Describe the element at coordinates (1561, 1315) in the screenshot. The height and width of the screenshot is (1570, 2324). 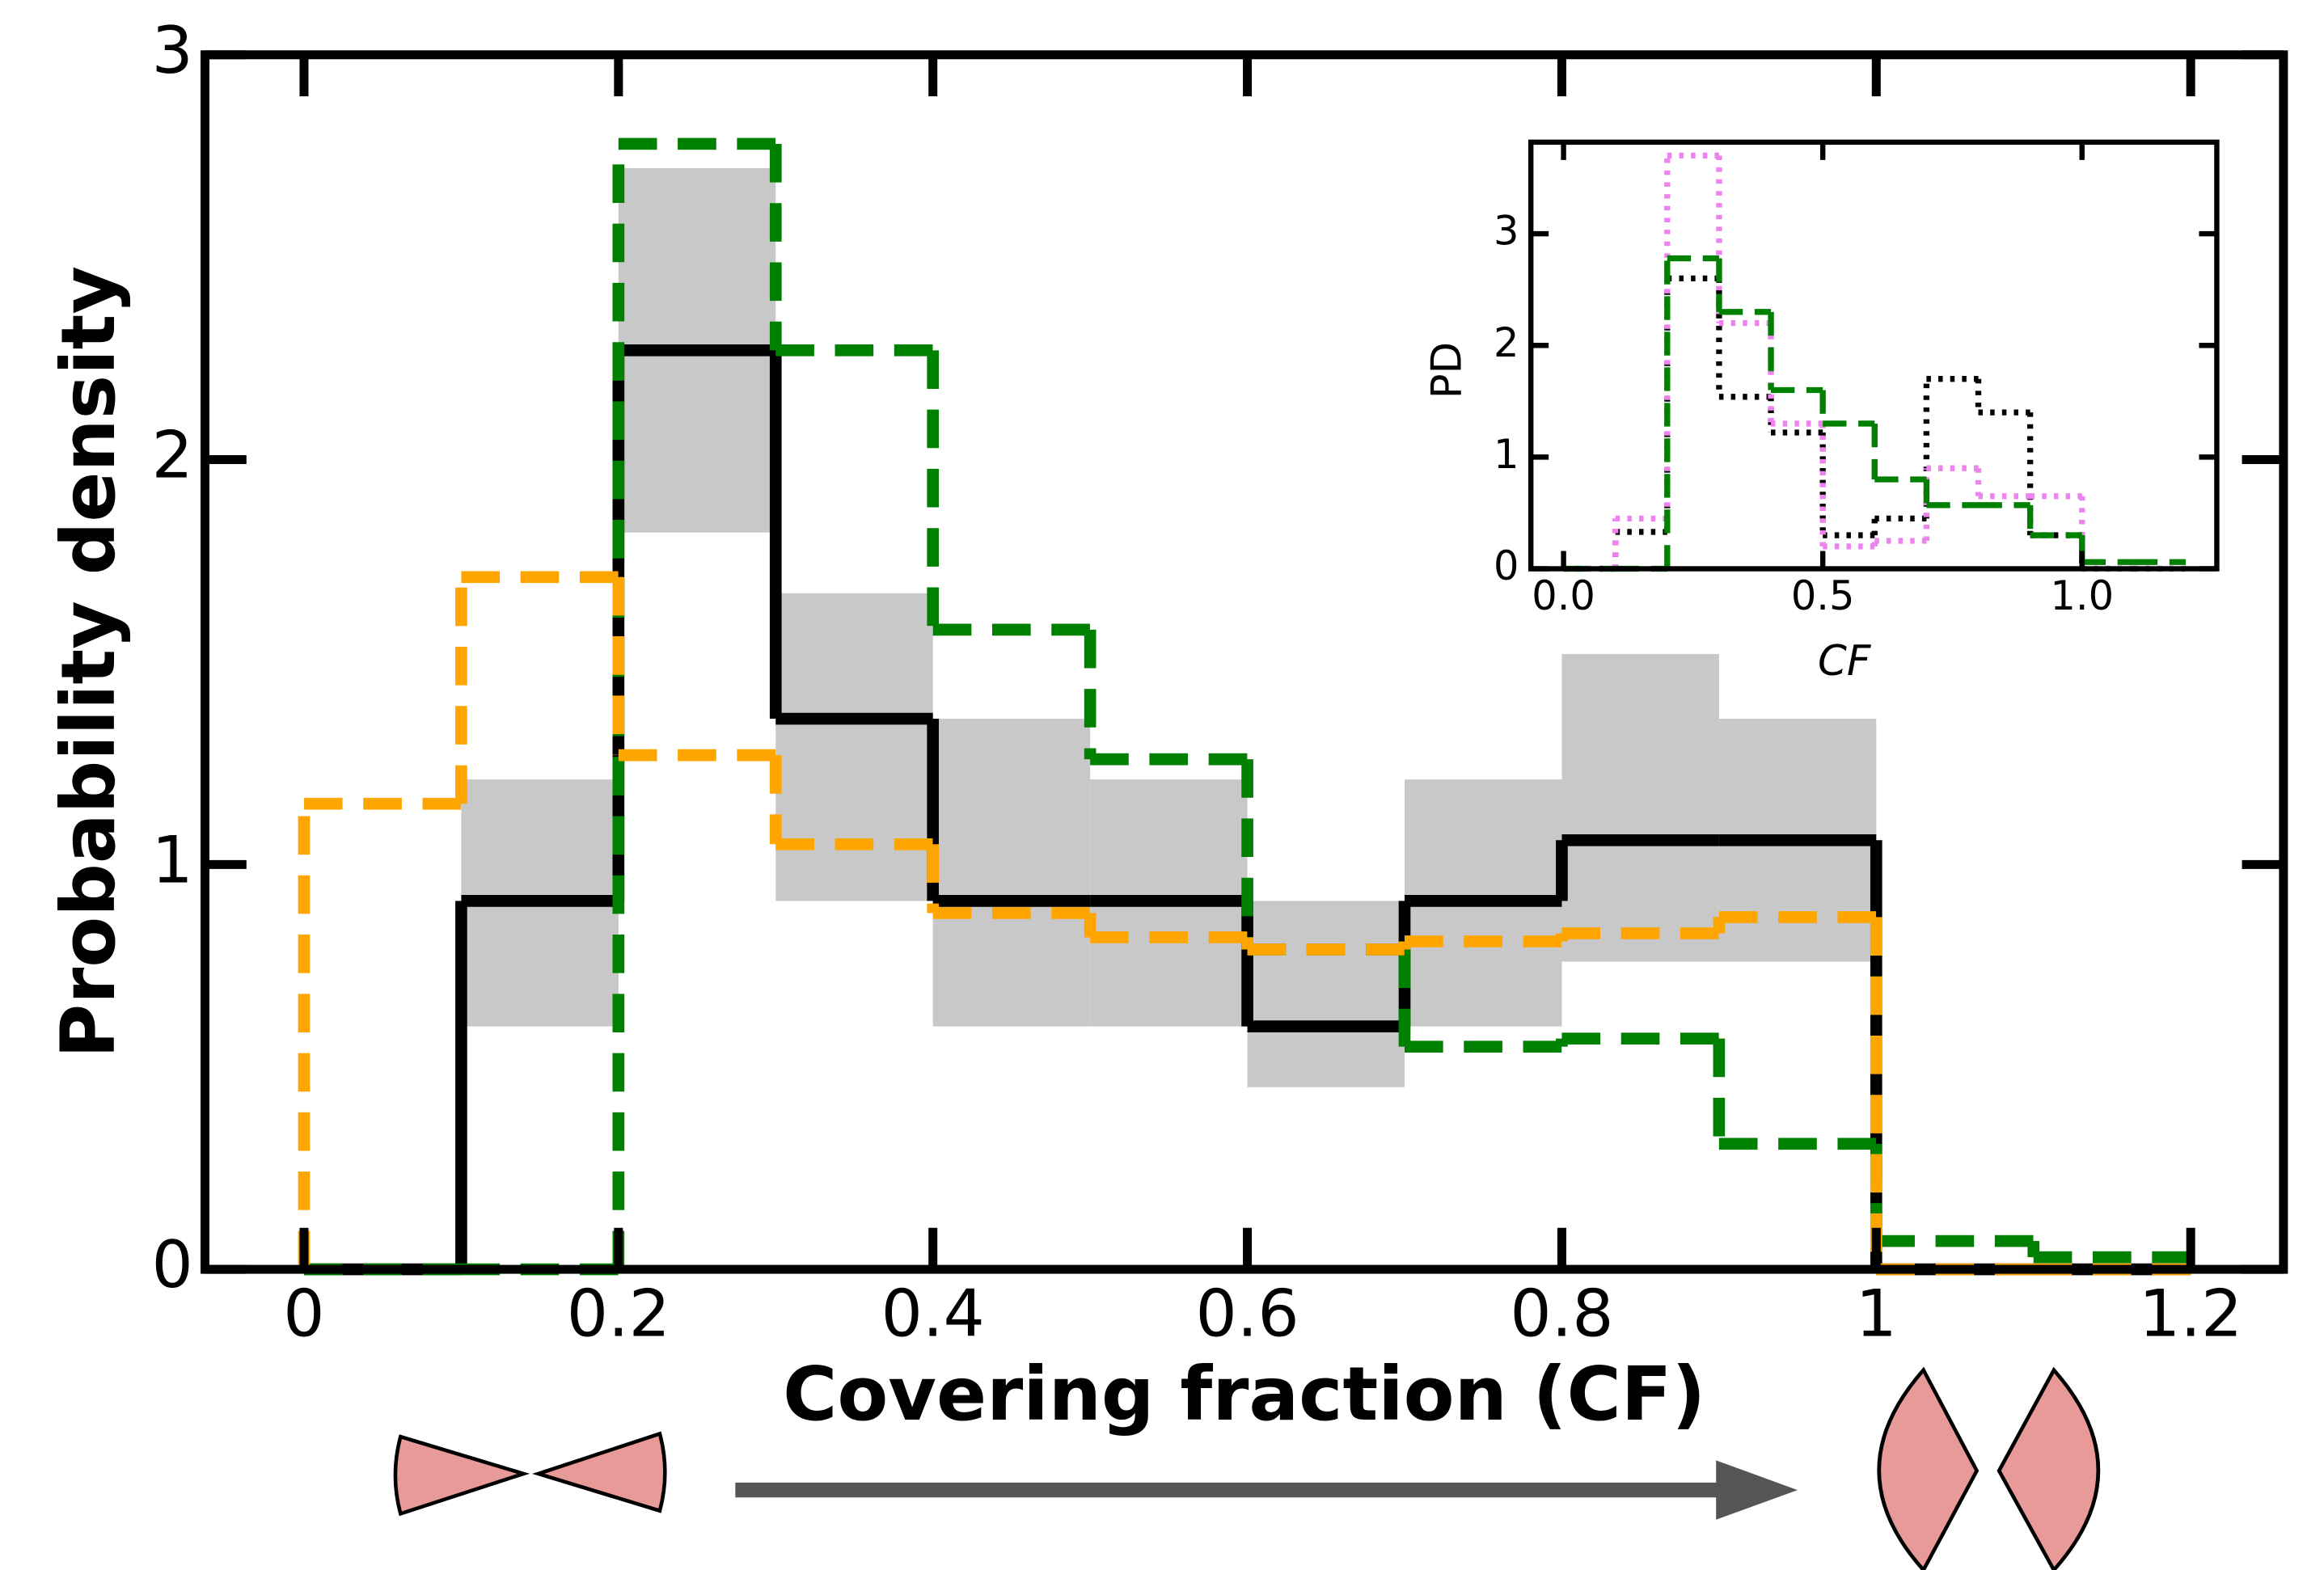
I see `x-tick-label: 0.8` at that location.